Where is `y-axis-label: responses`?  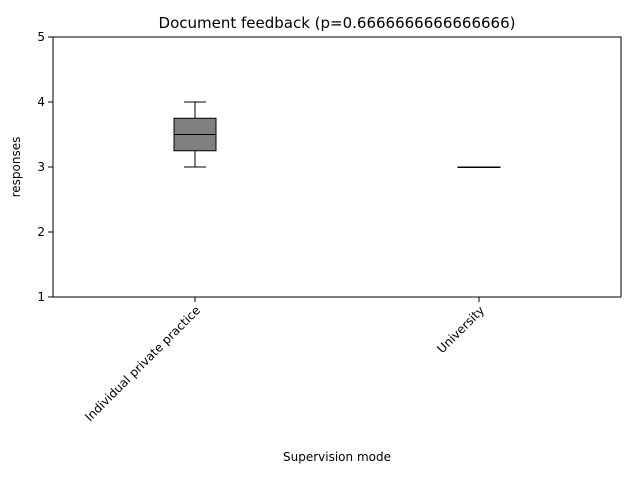 y-axis-label: responses is located at coordinates (16, 167).